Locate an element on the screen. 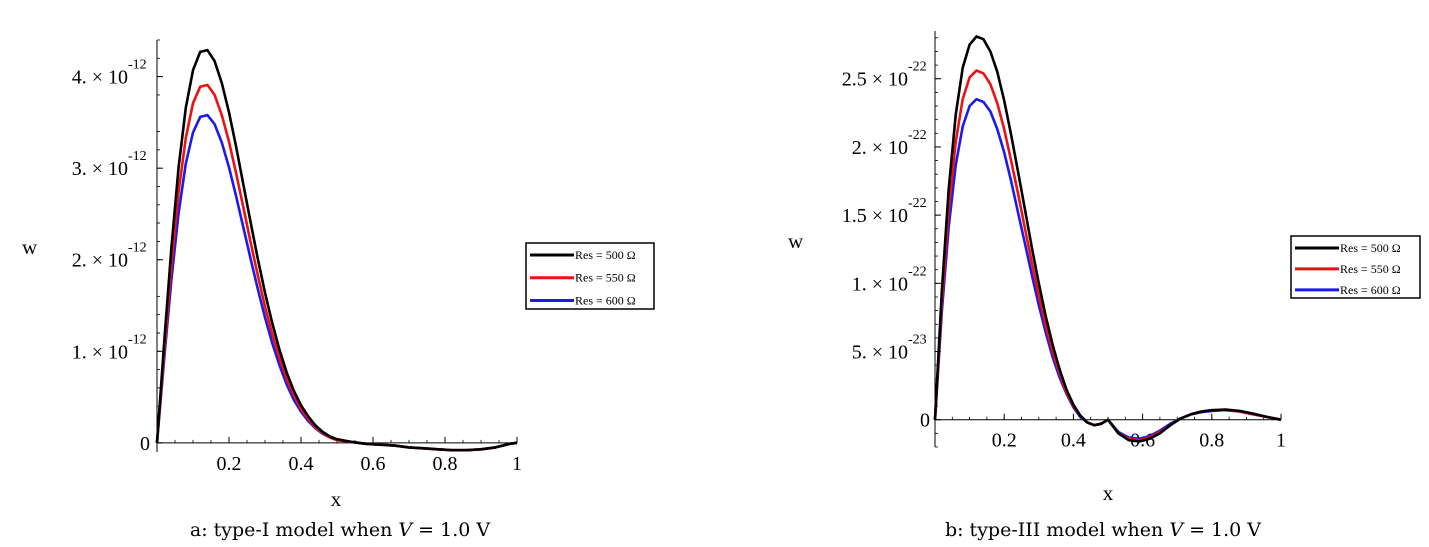 Image resolution: width=1429 pixels, height=547 pixels. y-tick-label: 2.5 × 10 is located at coordinates (875, 80).